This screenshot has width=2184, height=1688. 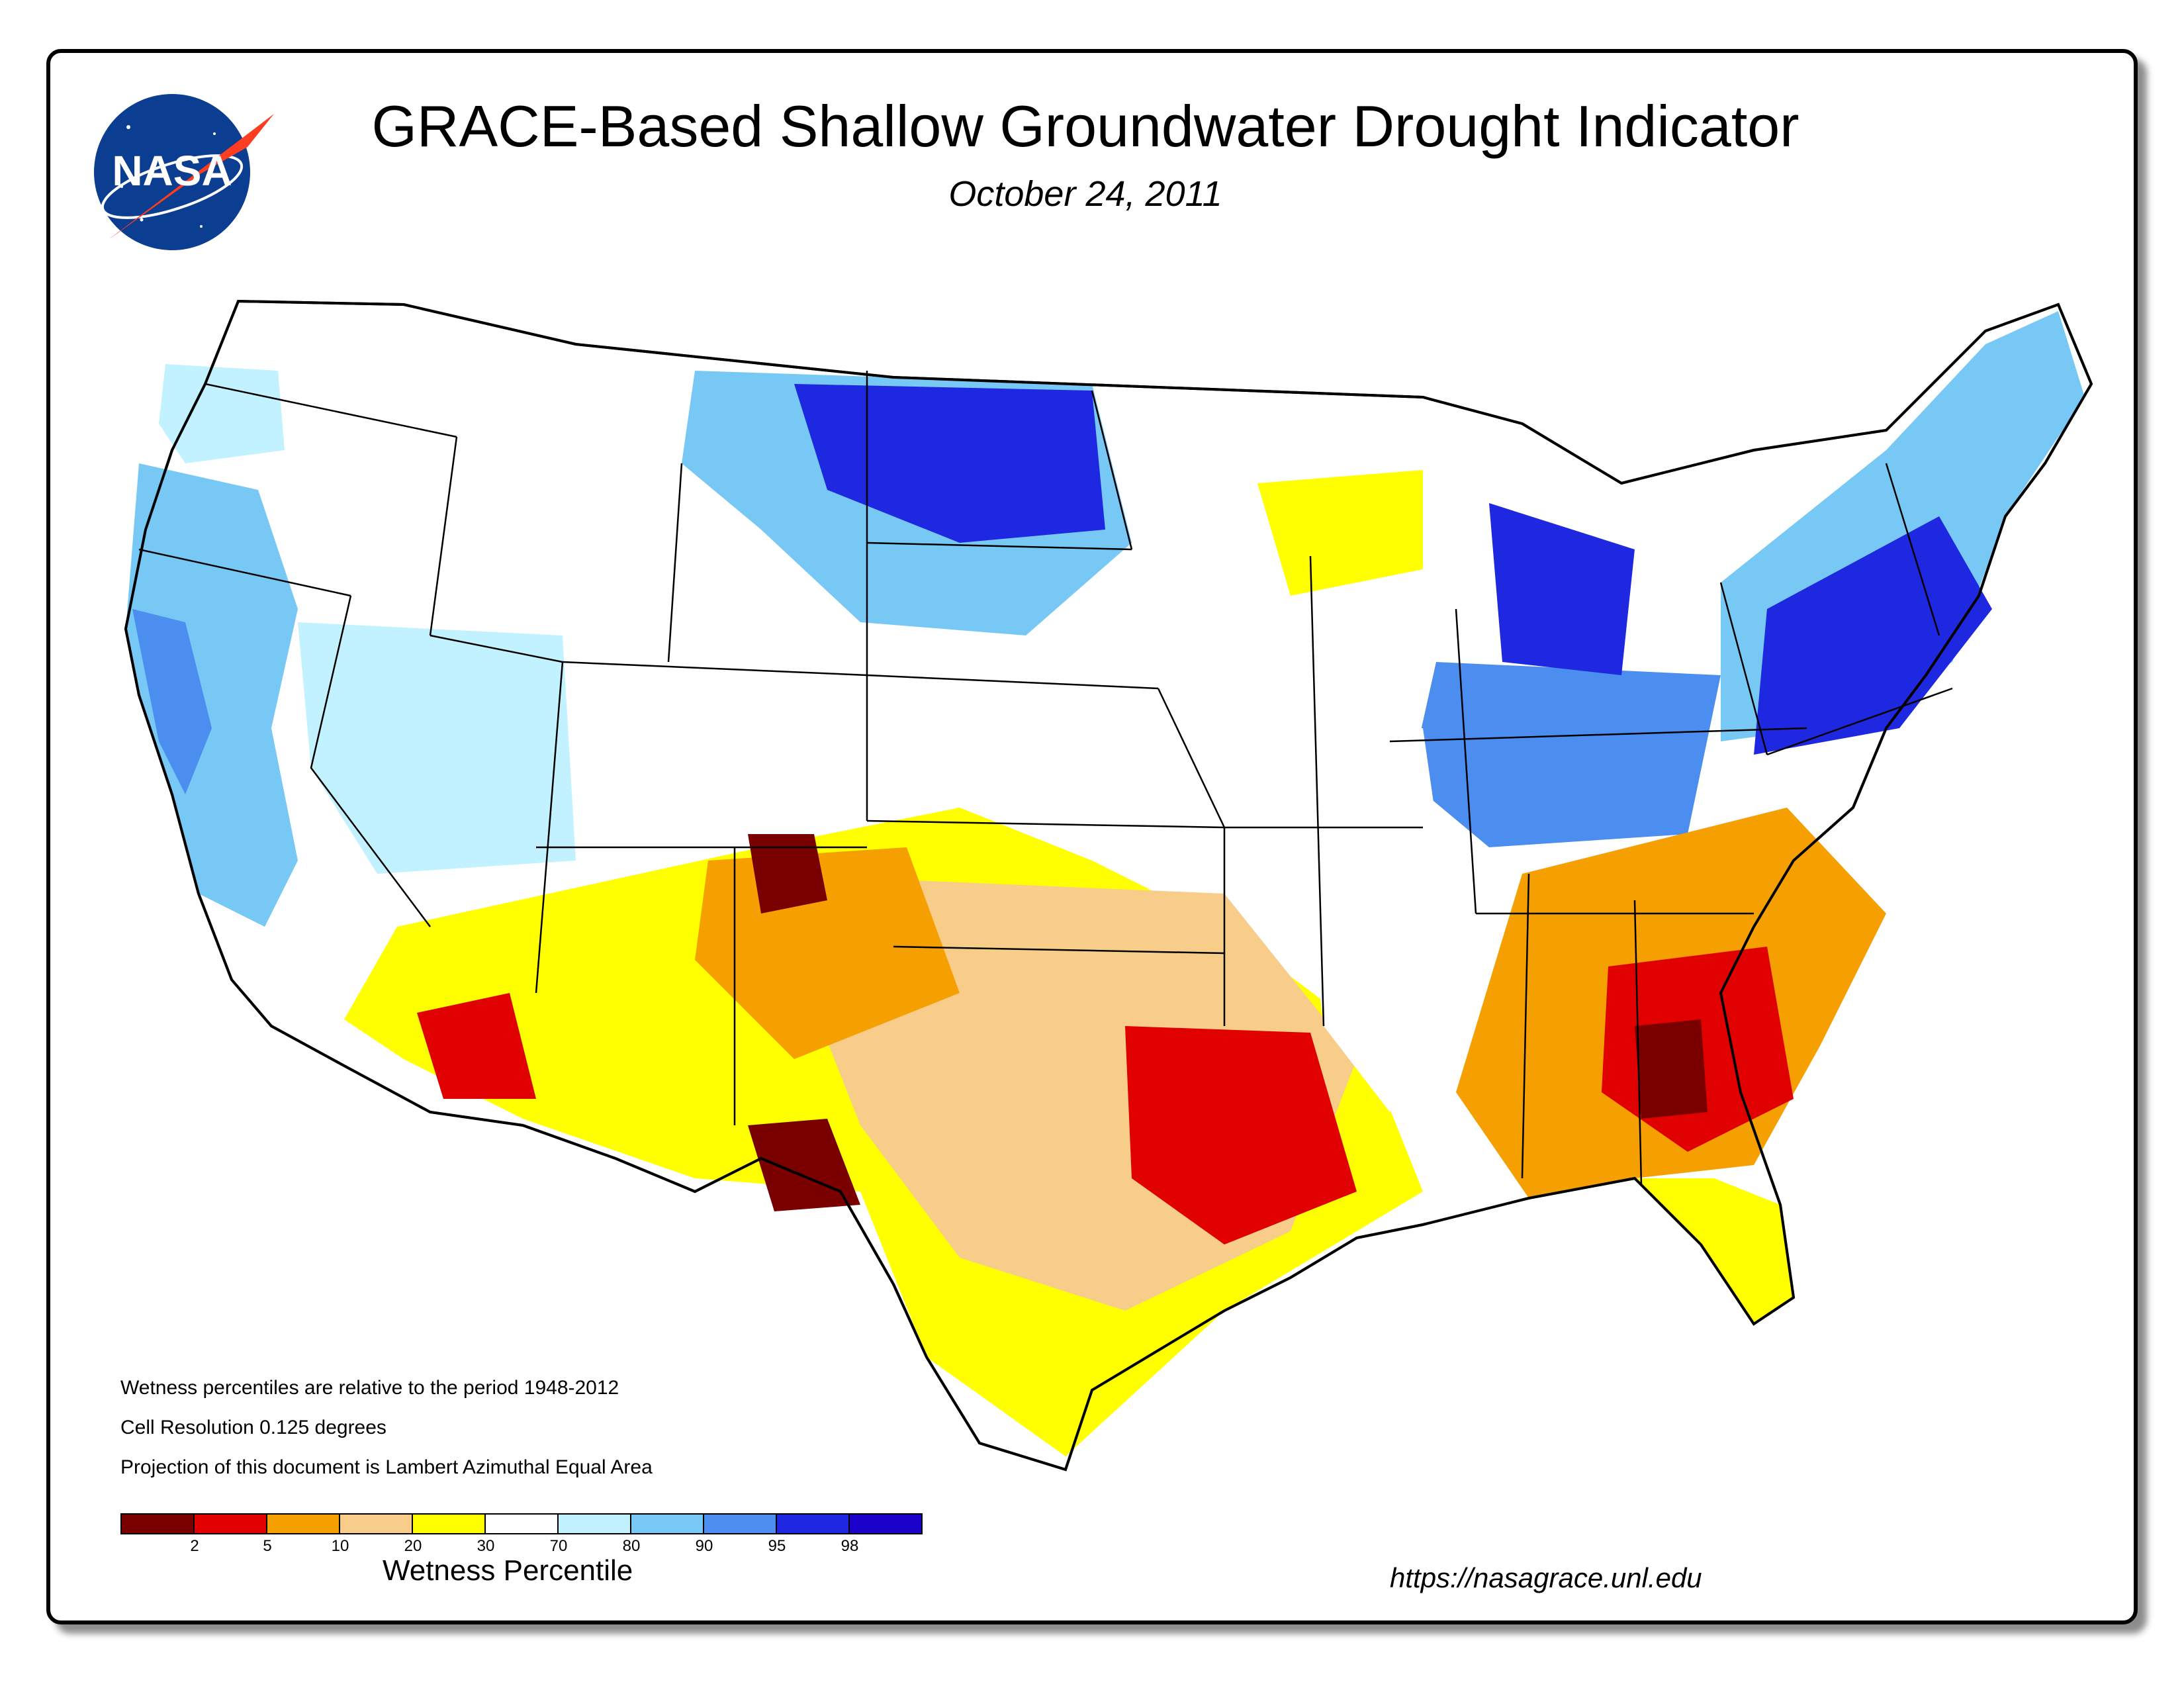 I want to click on legend-tick-label: 70, so click(x=558, y=1546).